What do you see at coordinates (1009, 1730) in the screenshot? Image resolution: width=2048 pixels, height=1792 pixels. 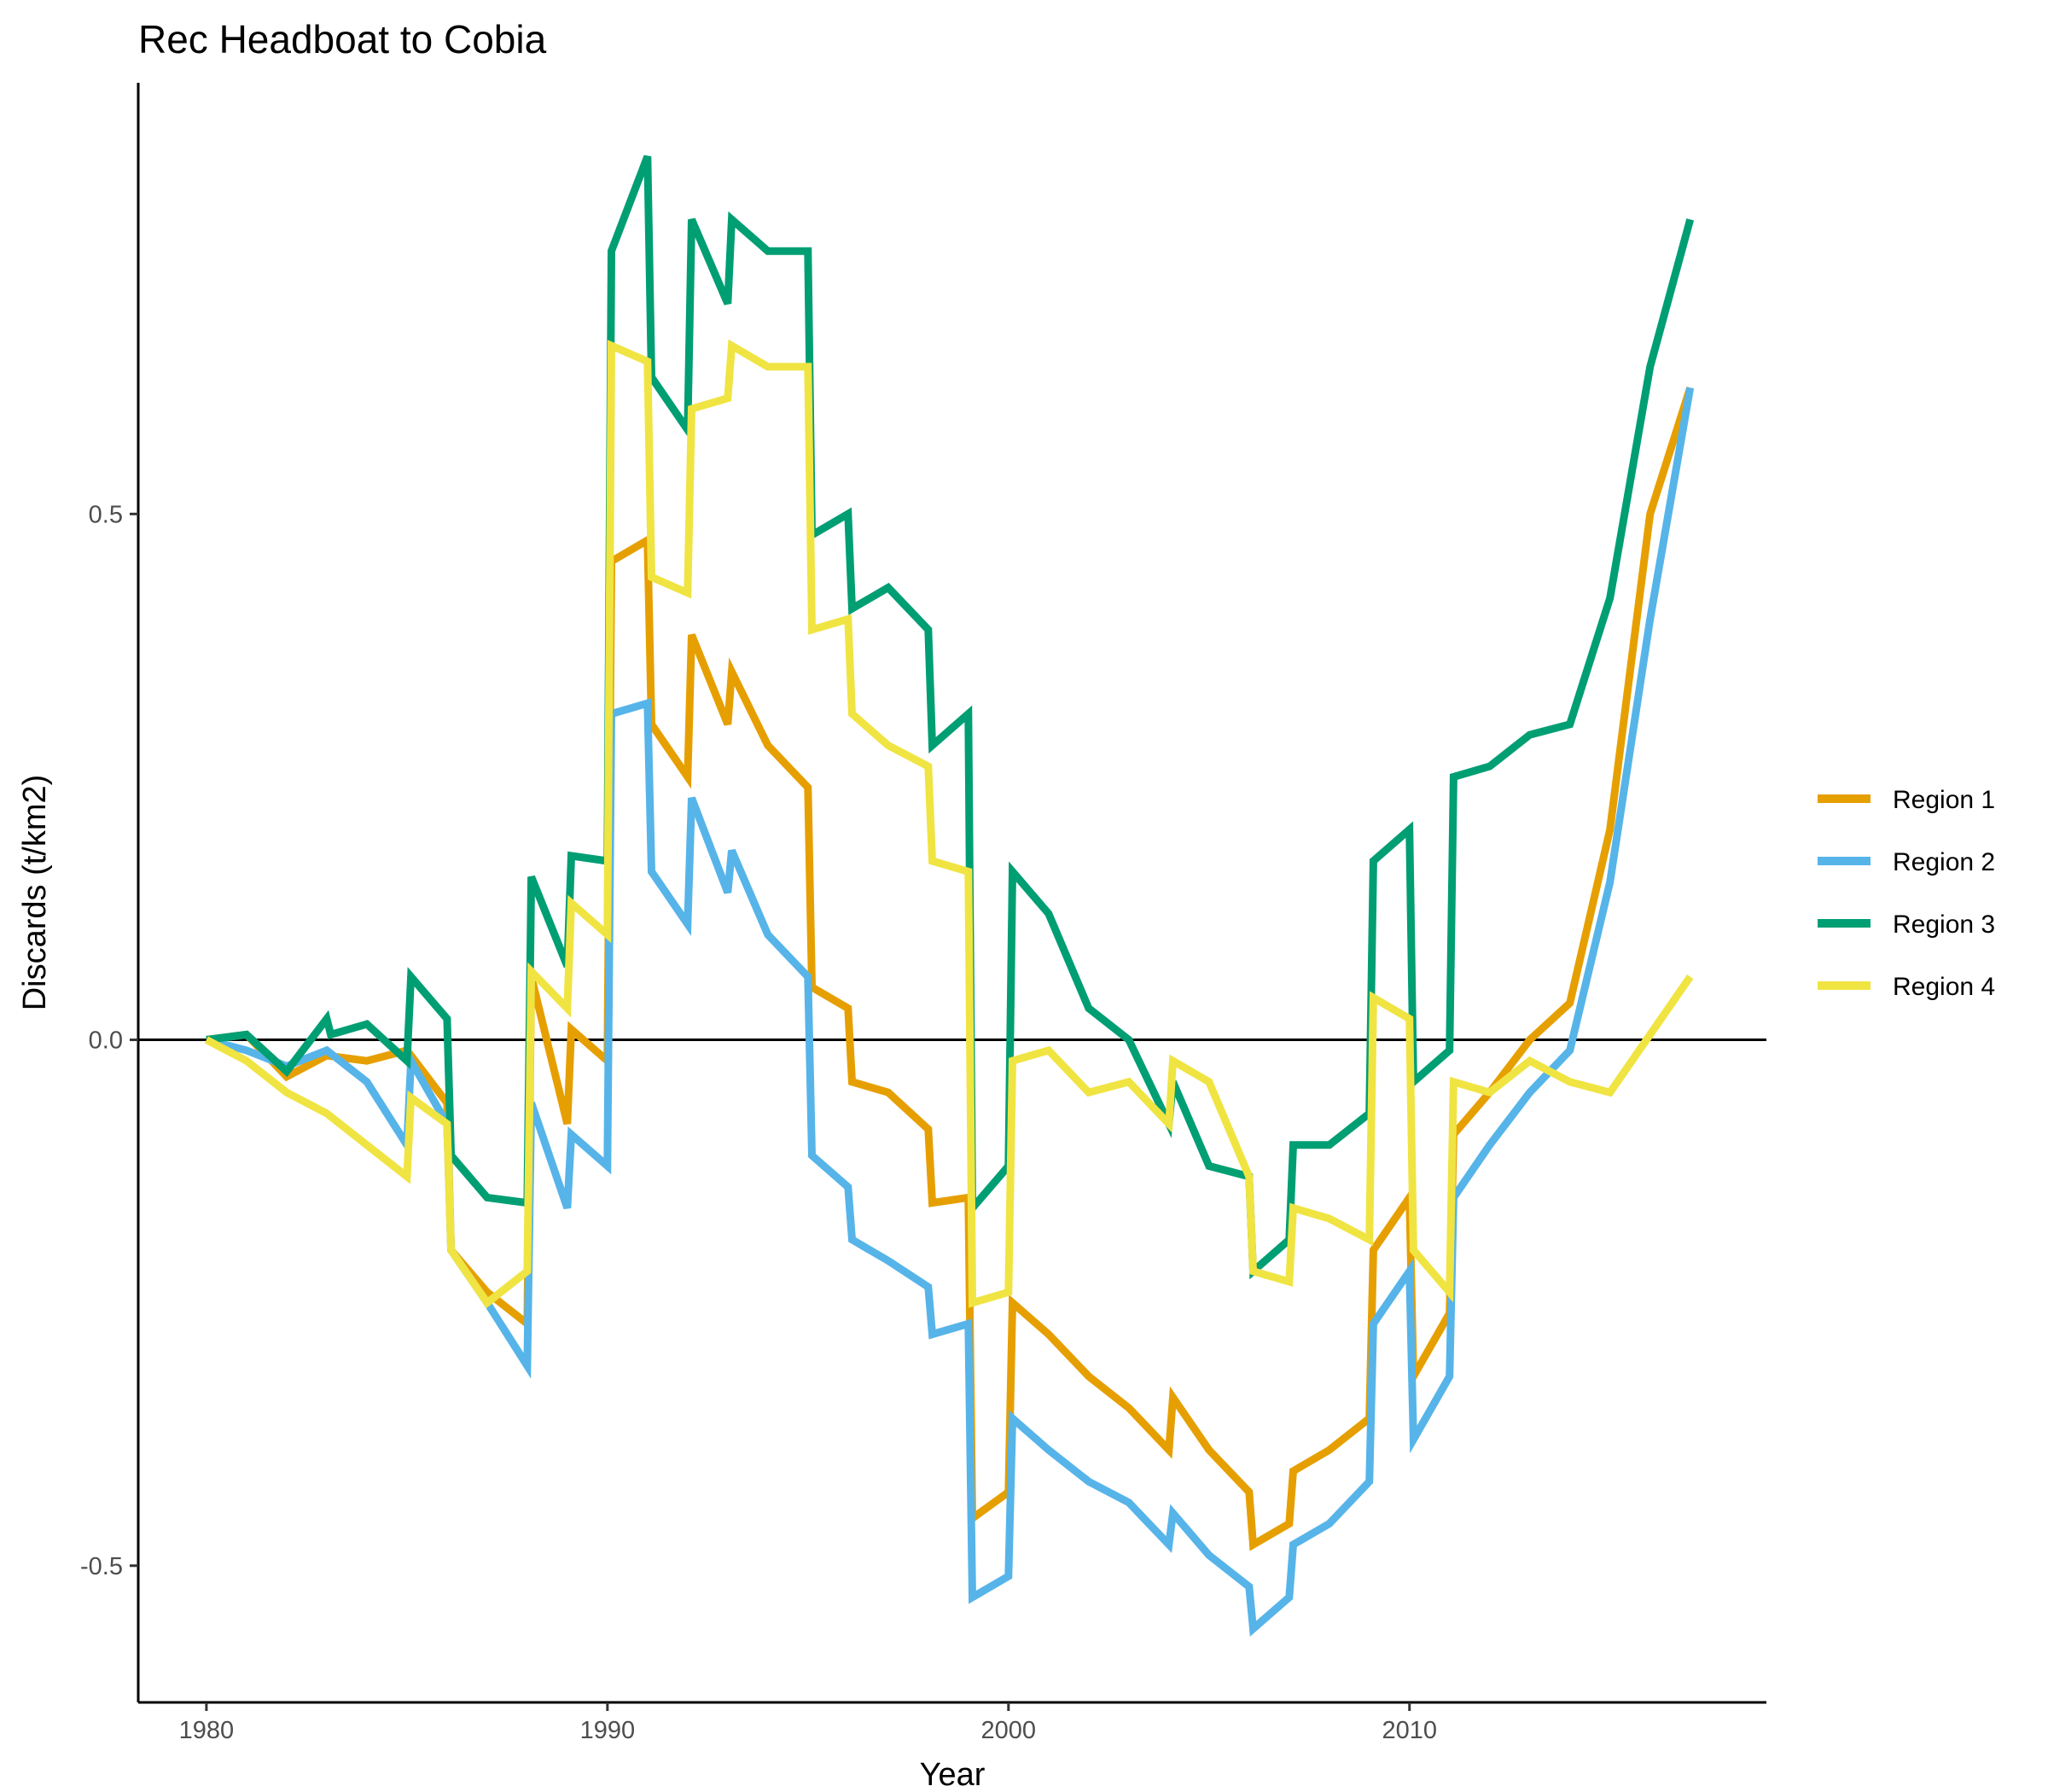 I see `x-tick-label: 2000` at bounding box center [1009, 1730].